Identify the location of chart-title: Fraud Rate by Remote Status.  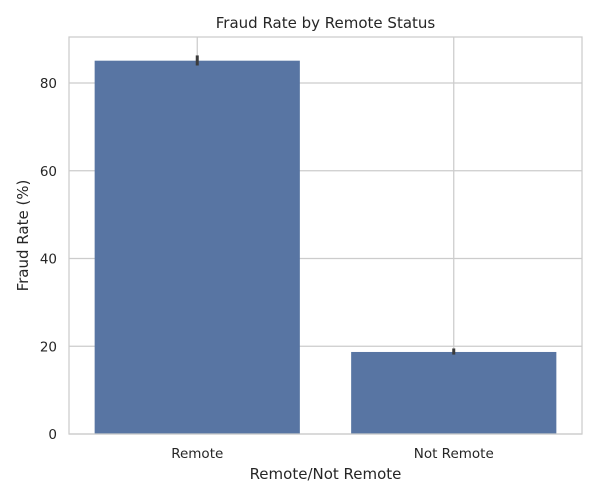
(326, 23).